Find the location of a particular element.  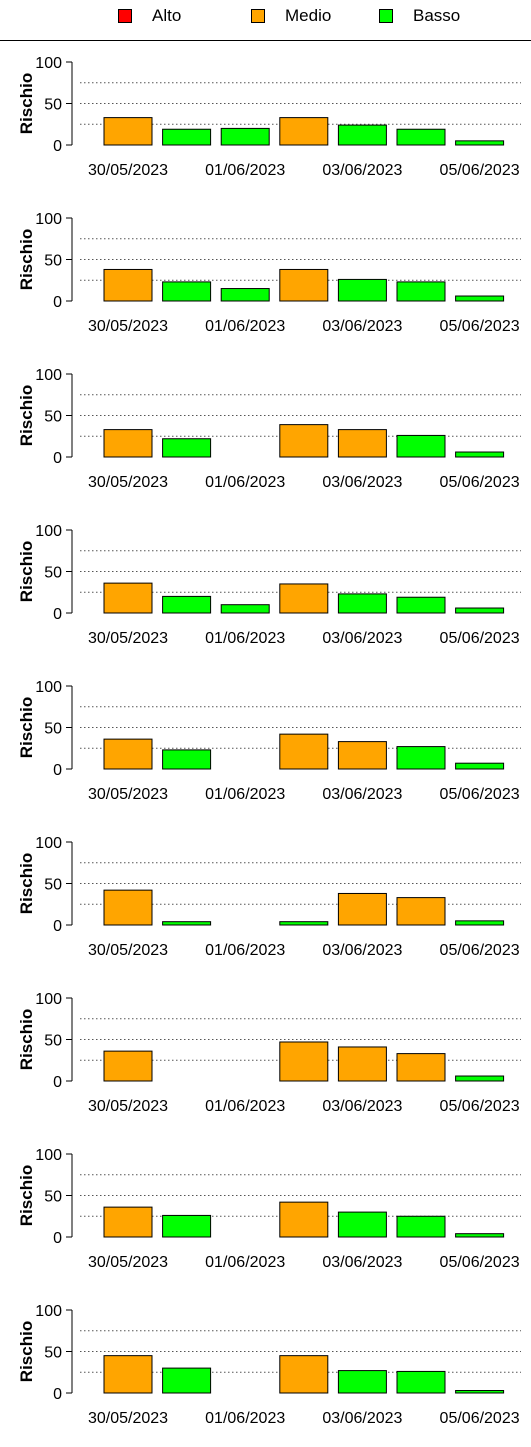

legend: Alto Medio Basso is located at coordinates (265, 20).